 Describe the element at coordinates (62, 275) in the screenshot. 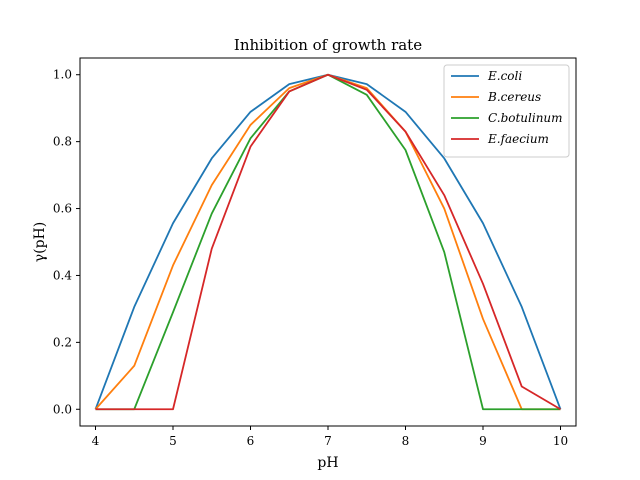

I see `y-tick-label: 0.4` at that location.